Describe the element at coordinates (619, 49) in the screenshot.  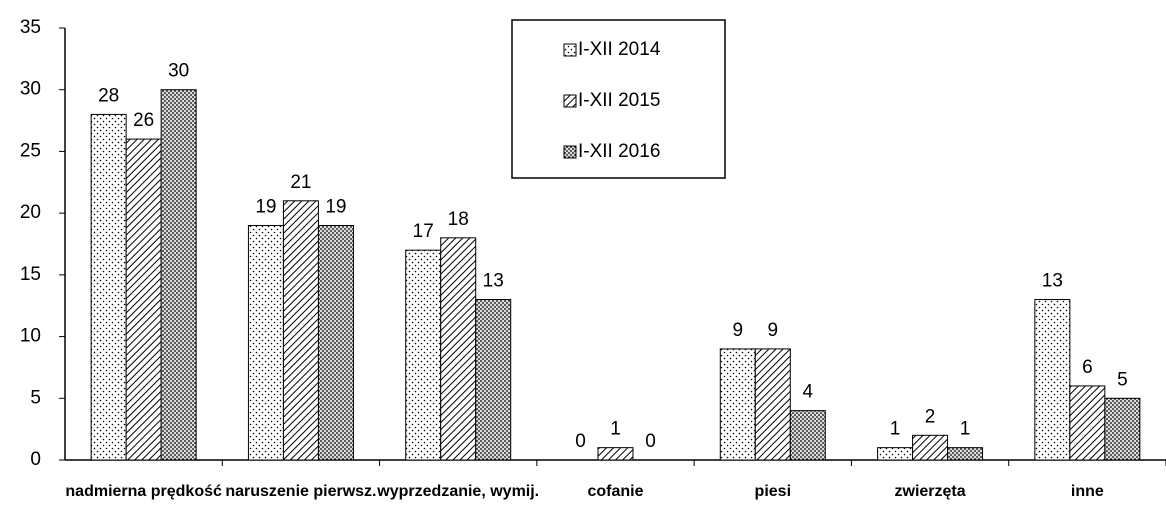
I see `legend-label: I-XII 2014` at that location.